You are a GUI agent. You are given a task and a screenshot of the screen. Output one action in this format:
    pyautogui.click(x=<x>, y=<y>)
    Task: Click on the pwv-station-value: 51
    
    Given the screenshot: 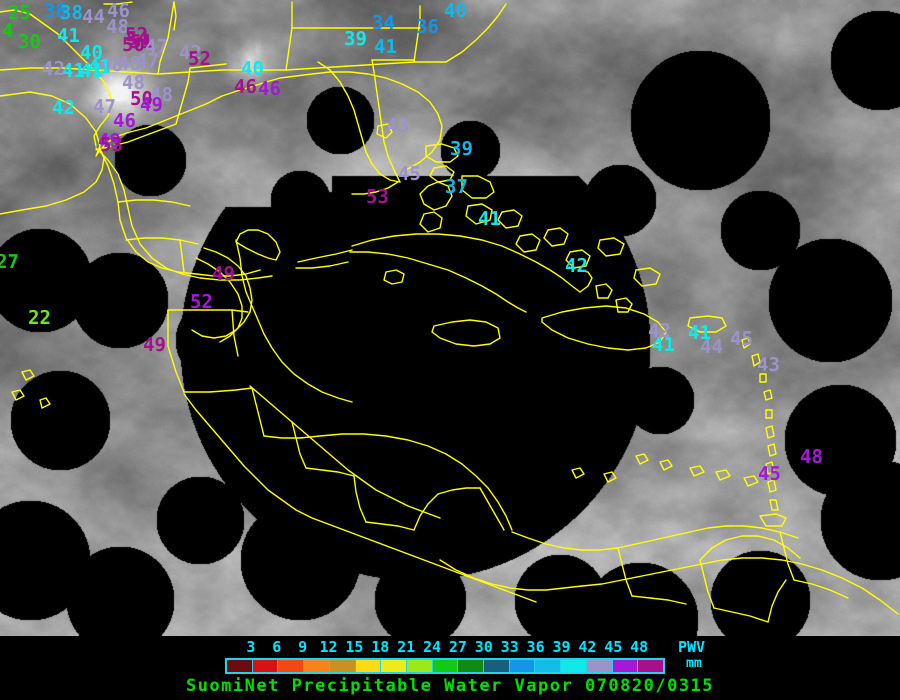 What is the action you would take?
    pyautogui.click(x=141, y=42)
    